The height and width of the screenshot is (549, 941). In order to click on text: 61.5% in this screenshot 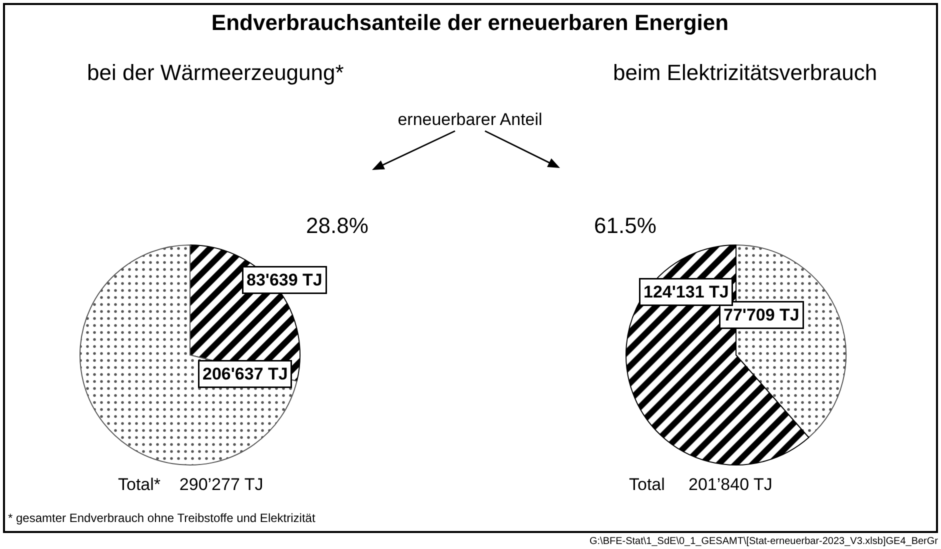, I will do `click(625, 225)`.